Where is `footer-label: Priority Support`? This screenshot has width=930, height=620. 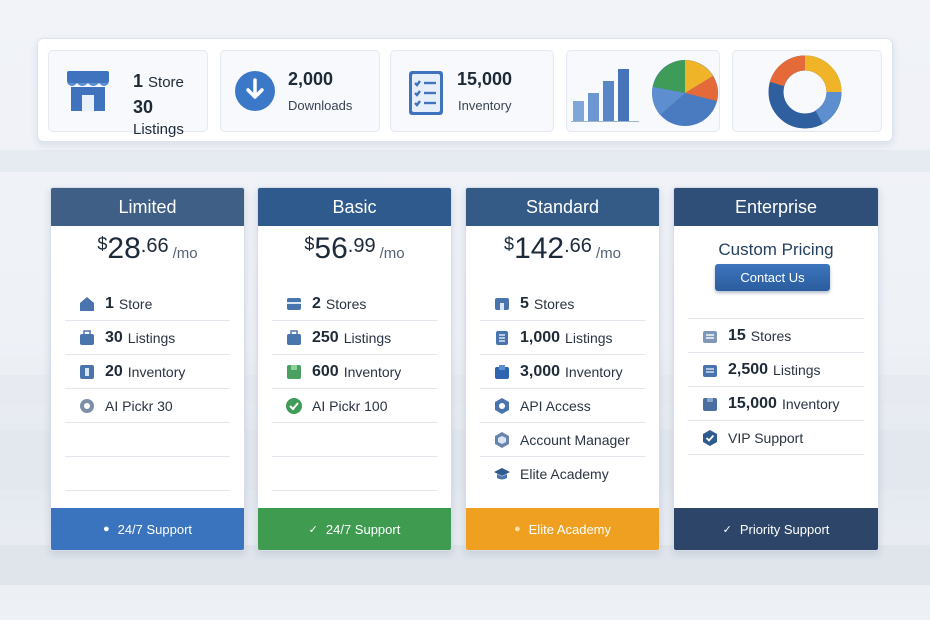 footer-label: Priority Support is located at coordinates (784, 529).